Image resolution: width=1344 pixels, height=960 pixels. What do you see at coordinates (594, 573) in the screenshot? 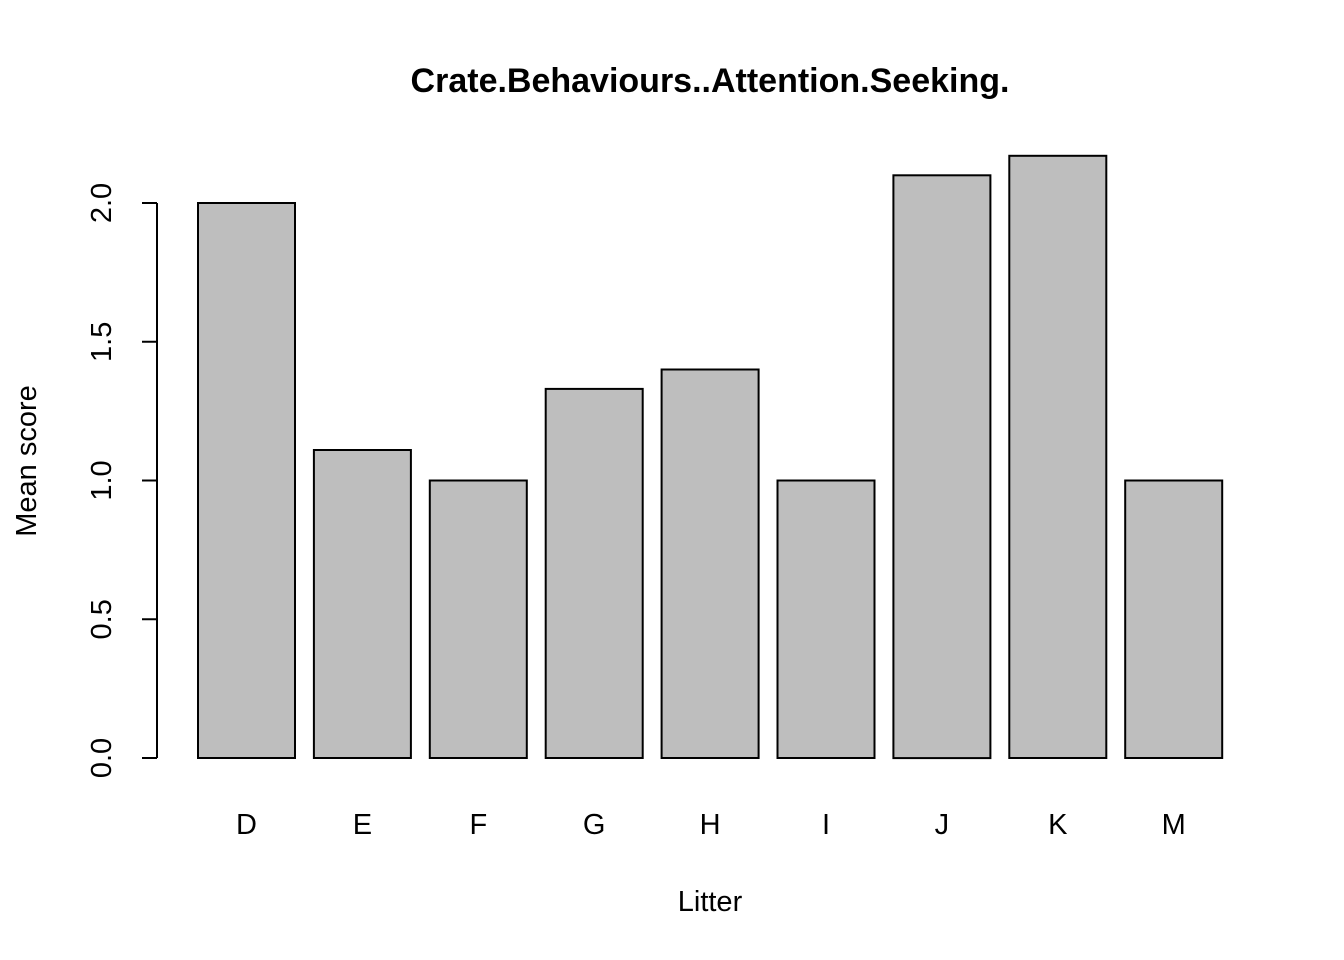
I see `bar-g` at bounding box center [594, 573].